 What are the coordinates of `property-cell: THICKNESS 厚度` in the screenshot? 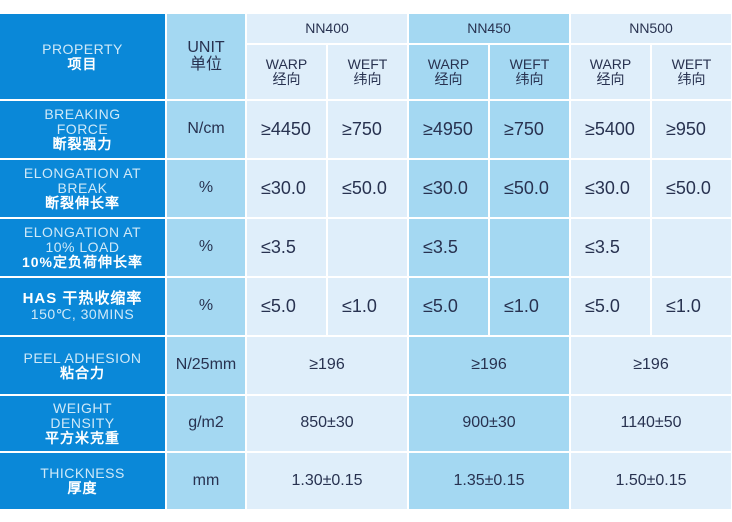 It's located at (82, 481).